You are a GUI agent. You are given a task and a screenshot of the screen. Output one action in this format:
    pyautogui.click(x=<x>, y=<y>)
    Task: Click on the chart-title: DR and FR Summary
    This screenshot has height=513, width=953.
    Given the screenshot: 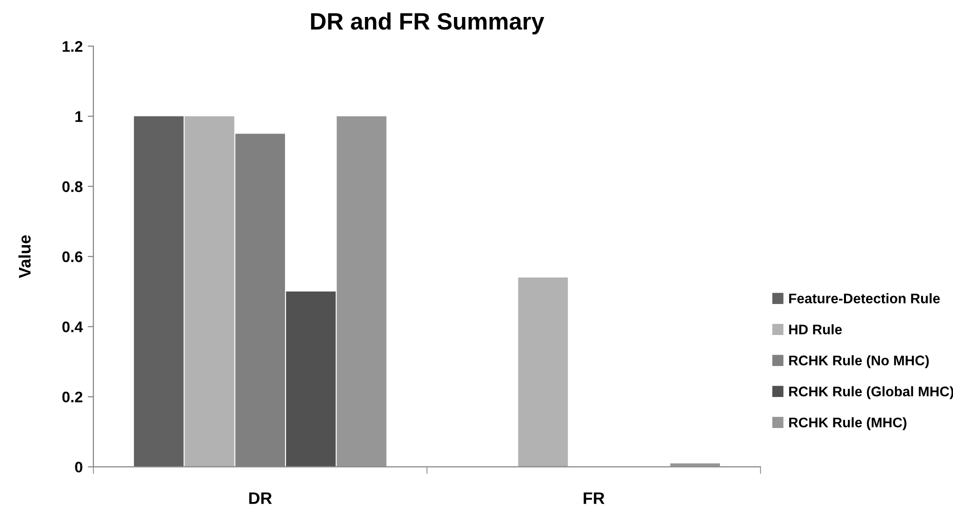 What is the action you would take?
    pyautogui.click(x=427, y=23)
    